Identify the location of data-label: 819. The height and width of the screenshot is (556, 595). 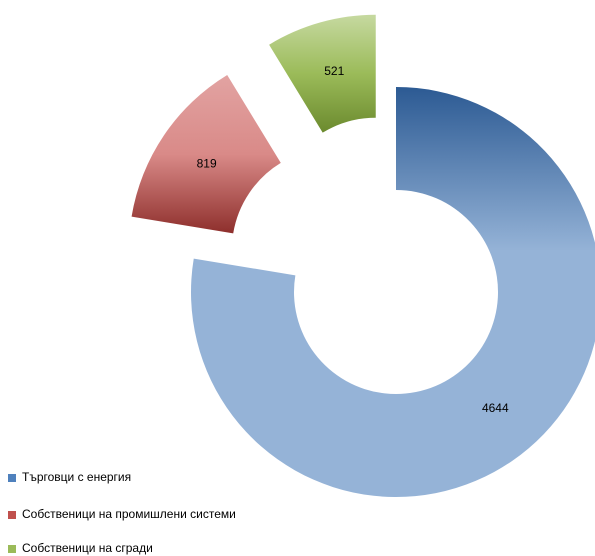
(207, 163).